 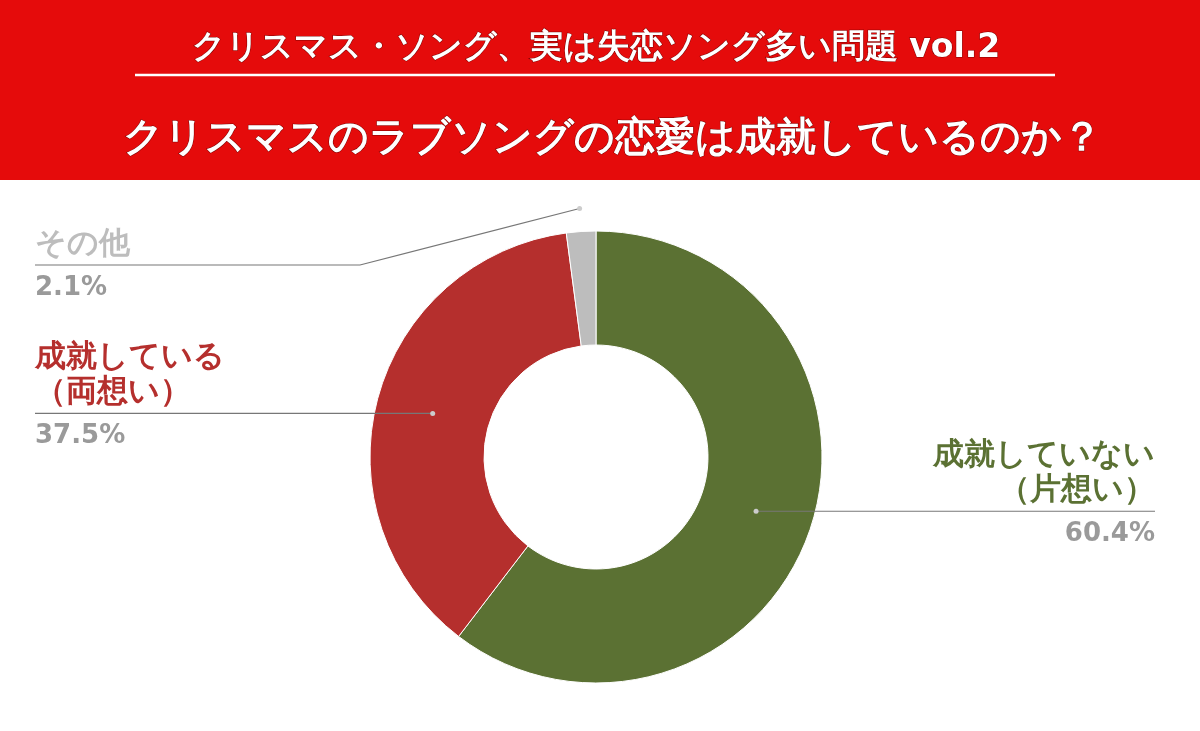 What do you see at coordinates (1109, 532) in the screenshot?
I see `data-label: 60.4%` at bounding box center [1109, 532].